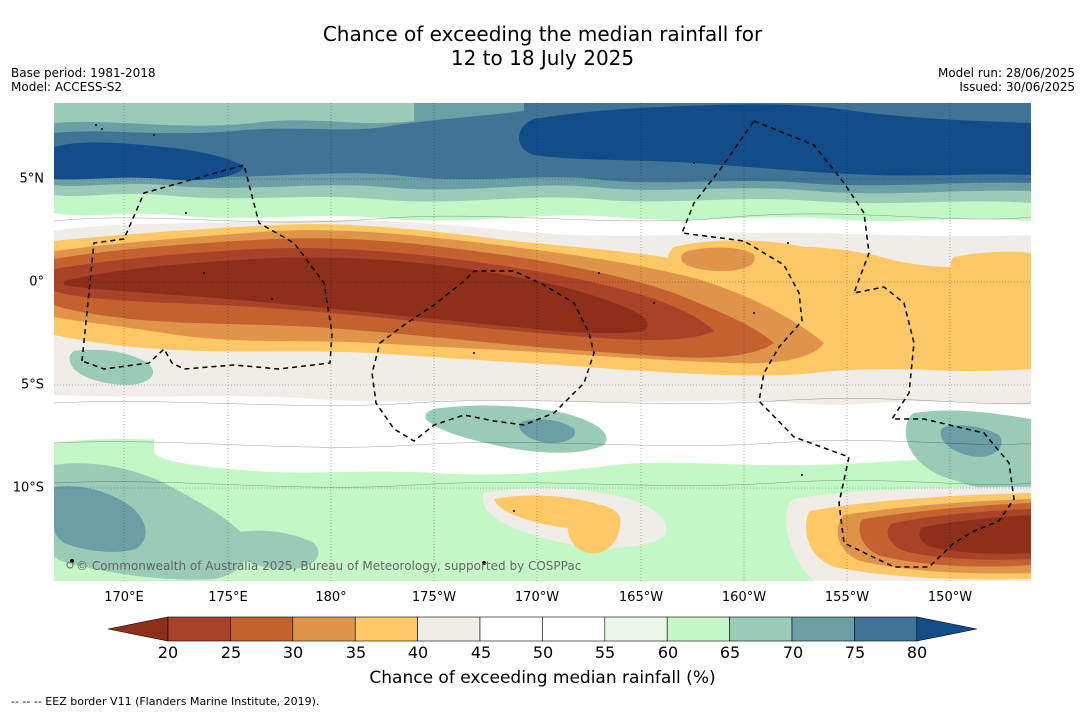 The image size is (1085, 713). I want to click on region-70-75-south-east, so click(971, 441).